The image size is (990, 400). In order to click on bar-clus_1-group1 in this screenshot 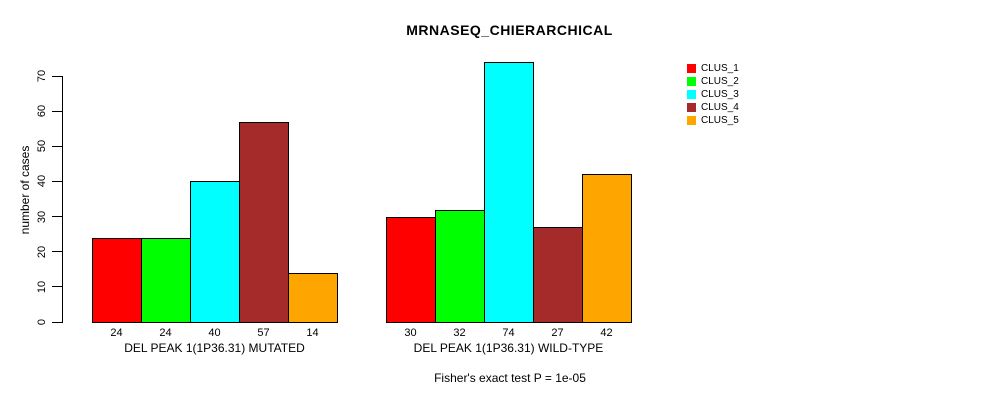, I will do `click(117, 280)`.